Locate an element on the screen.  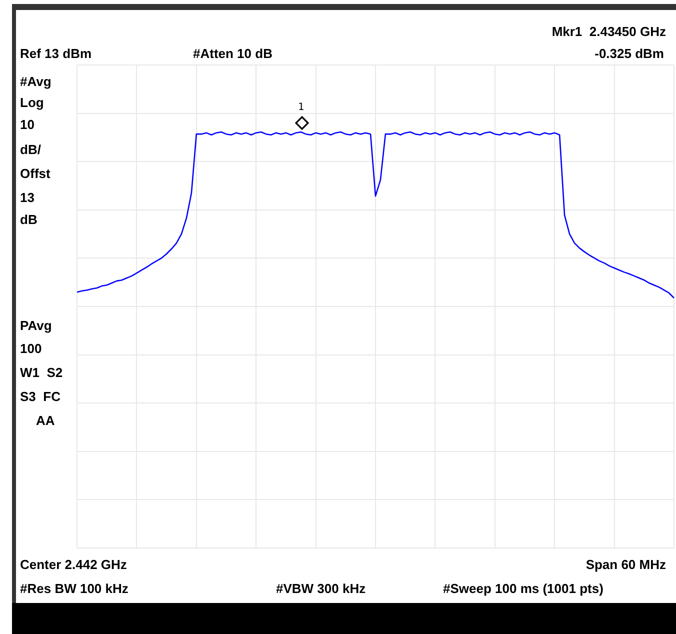
text: Span 60 MHz is located at coordinates (626, 565).